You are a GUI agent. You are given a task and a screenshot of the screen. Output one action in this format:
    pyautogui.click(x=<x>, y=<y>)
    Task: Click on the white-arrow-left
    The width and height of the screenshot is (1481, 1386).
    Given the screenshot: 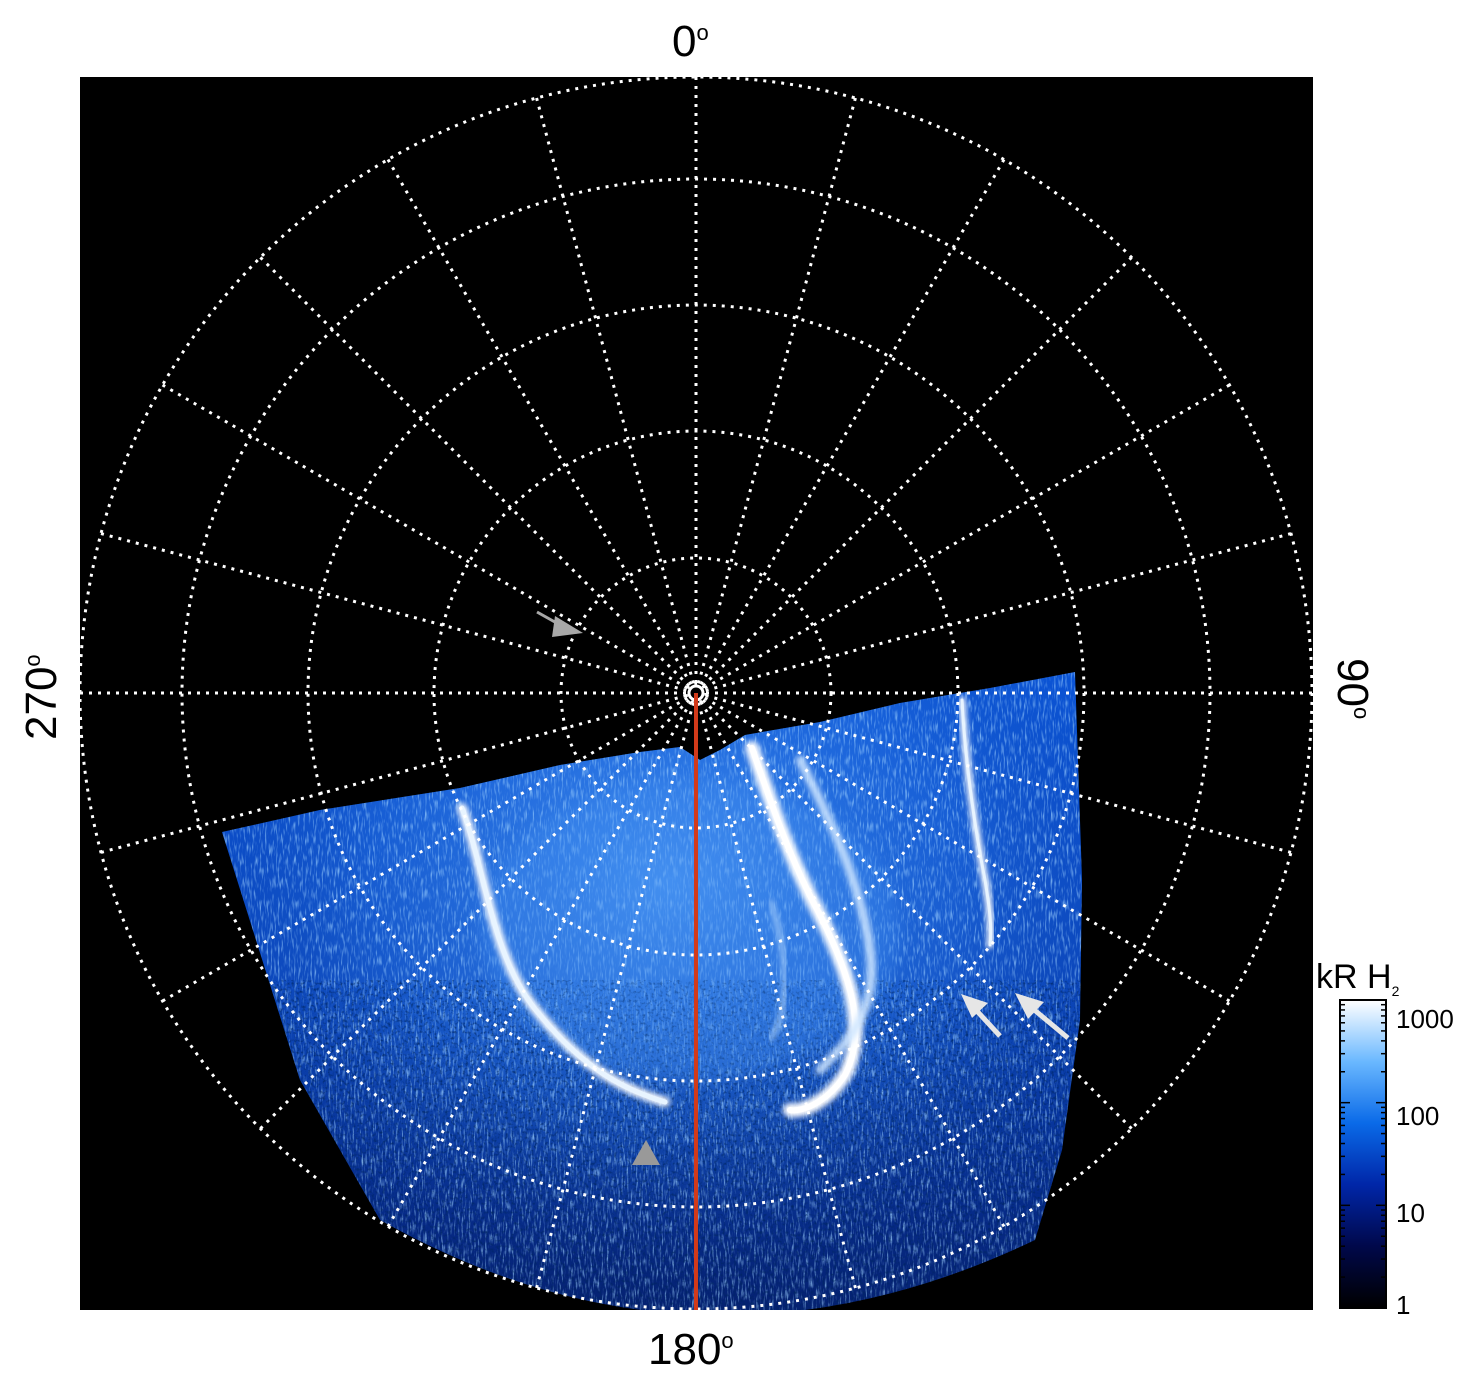 What is the action you would take?
    pyautogui.click(x=981, y=1016)
    